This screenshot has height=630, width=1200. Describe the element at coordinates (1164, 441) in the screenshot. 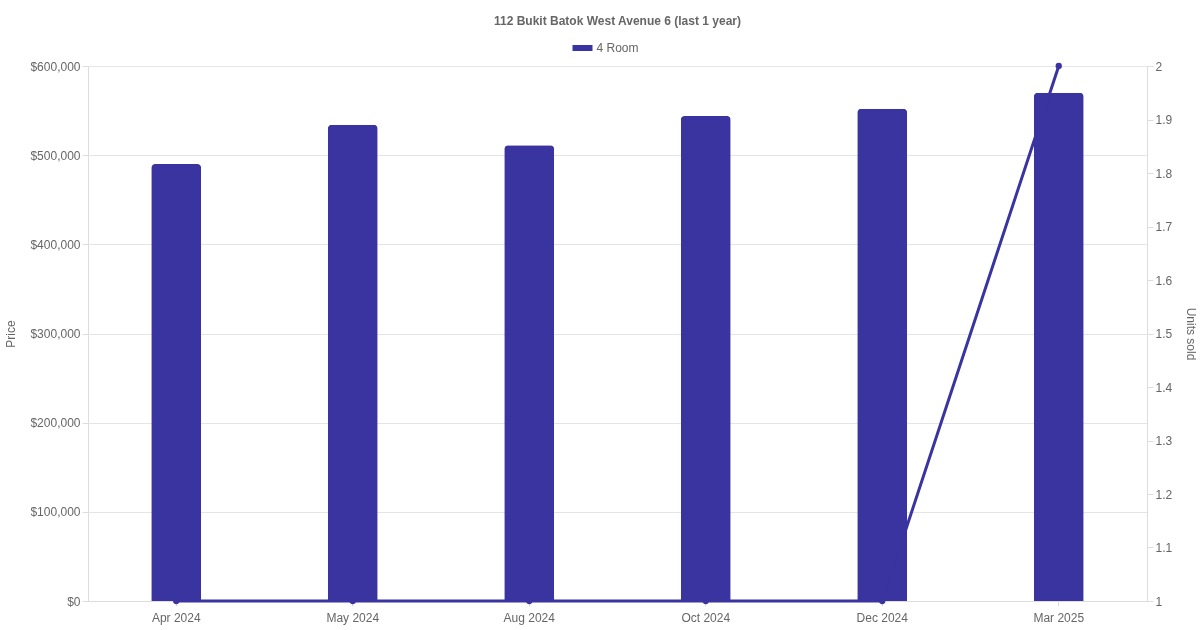

I see `y2-tick-label: 1.3` at that location.